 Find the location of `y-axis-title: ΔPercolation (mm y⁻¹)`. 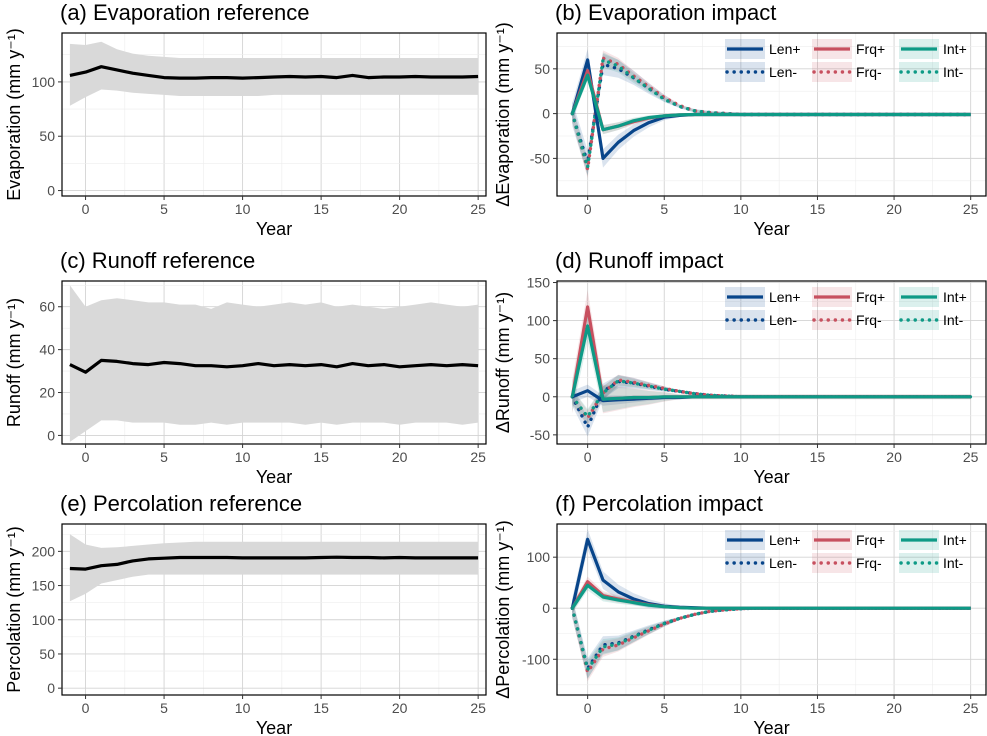

y-axis-title: ΔPercolation (mm y⁻¹) is located at coordinates (503, 609).